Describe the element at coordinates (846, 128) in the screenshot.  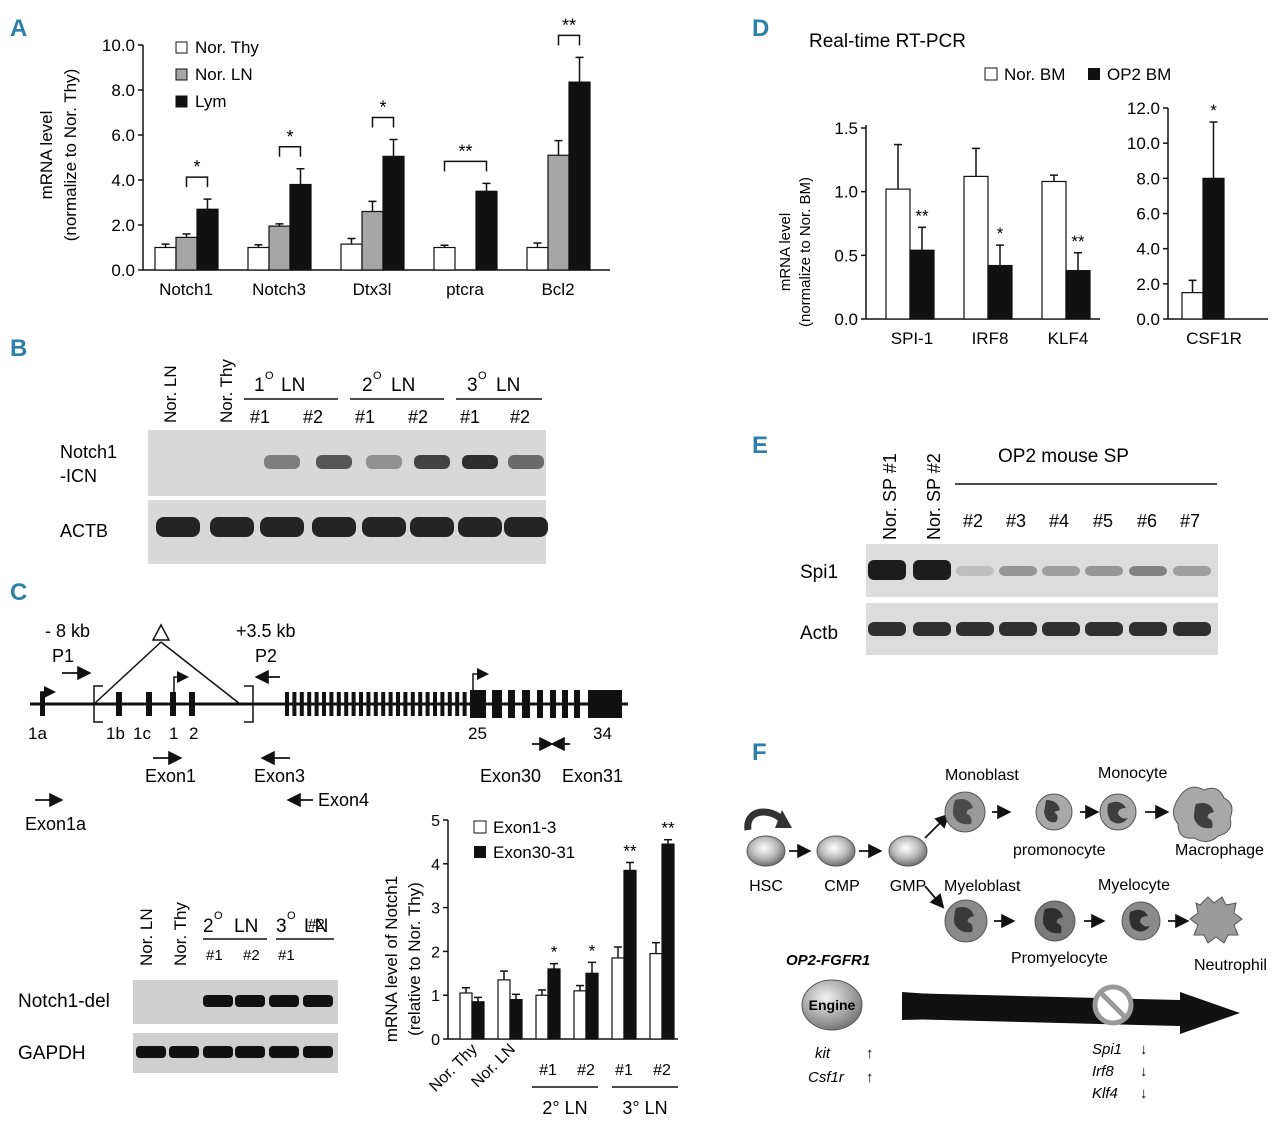
I see `ytick-label-1-5: 1.5` at that location.